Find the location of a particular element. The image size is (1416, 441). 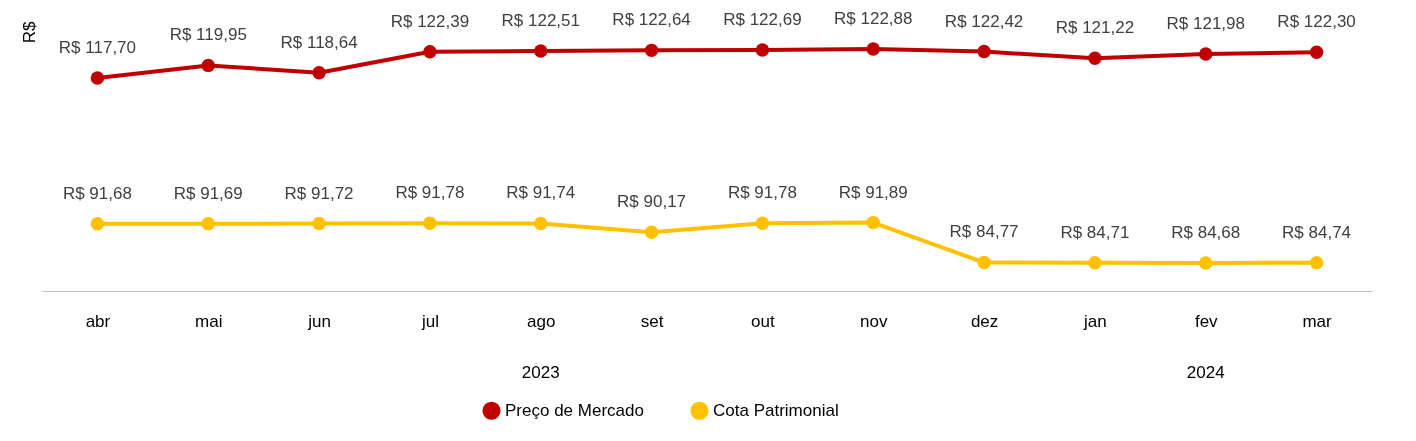

data-label: R$ 91,69 is located at coordinates (208, 193).